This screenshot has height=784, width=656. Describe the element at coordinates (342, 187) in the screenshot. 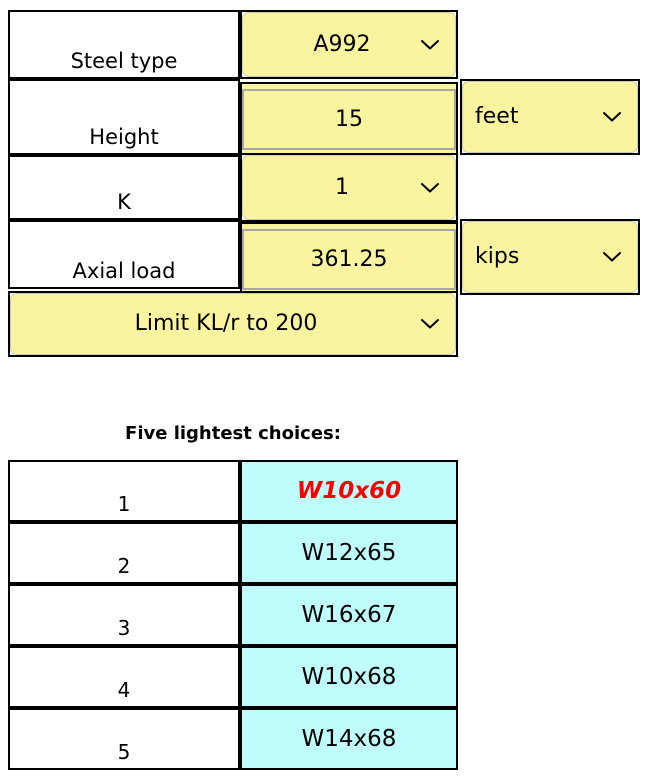

I see `k-factor-value: 1` at that location.